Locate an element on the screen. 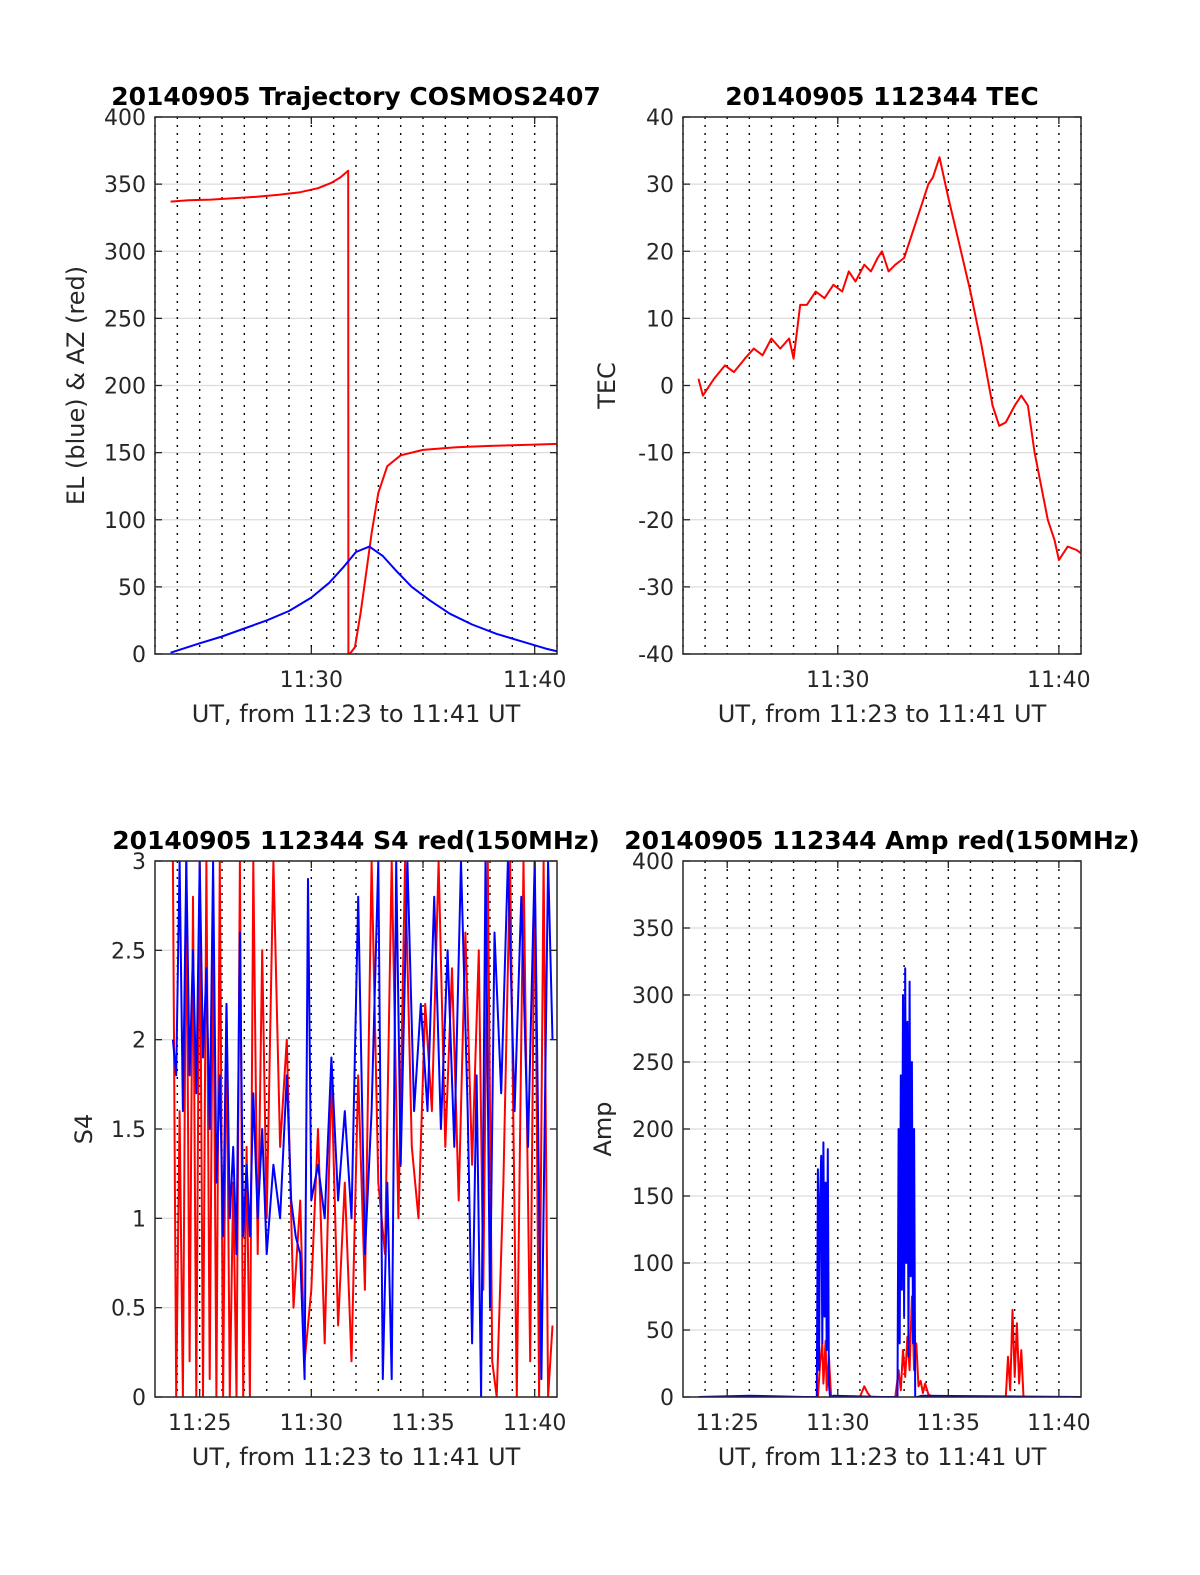 The image size is (1200, 1575). y-tick-label: 30 is located at coordinates (660, 185).